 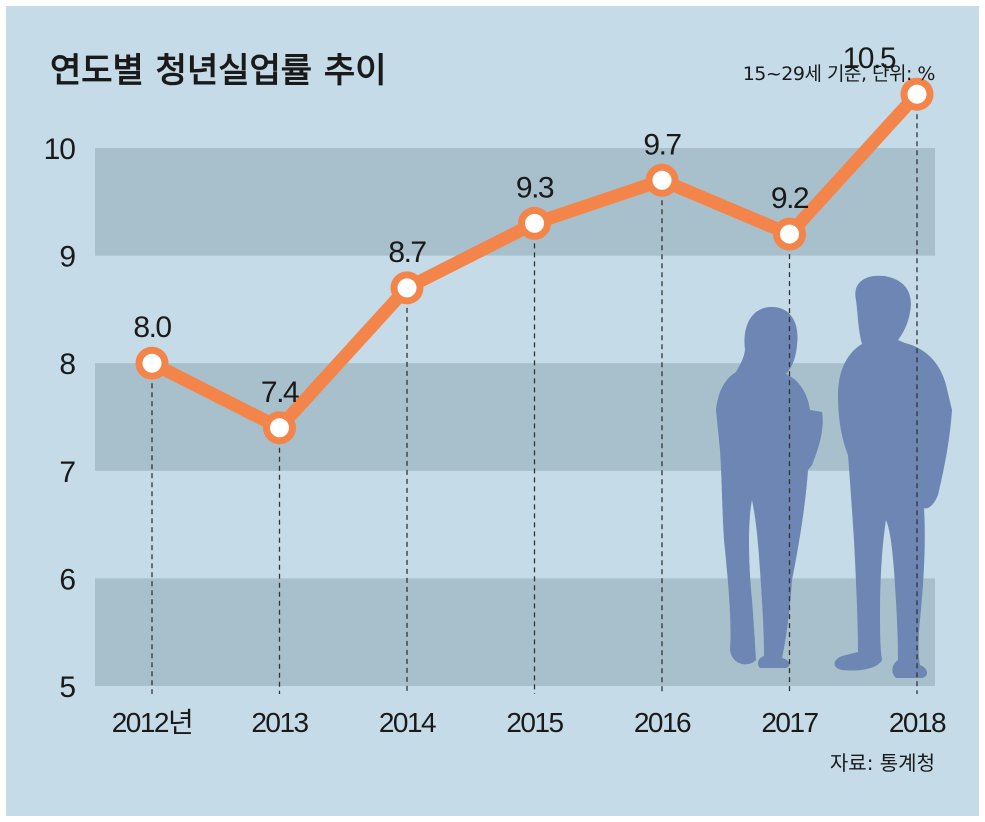 What do you see at coordinates (869, 58) in the screenshot?
I see `data-label: 10.5` at bounding box center [869, 58].